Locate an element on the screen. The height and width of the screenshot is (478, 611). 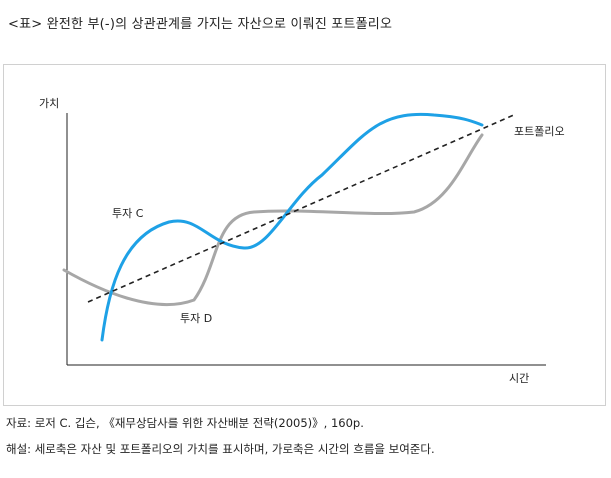
series-label-portfolio: 포트폴리오 is located at coordinates (539, 131).